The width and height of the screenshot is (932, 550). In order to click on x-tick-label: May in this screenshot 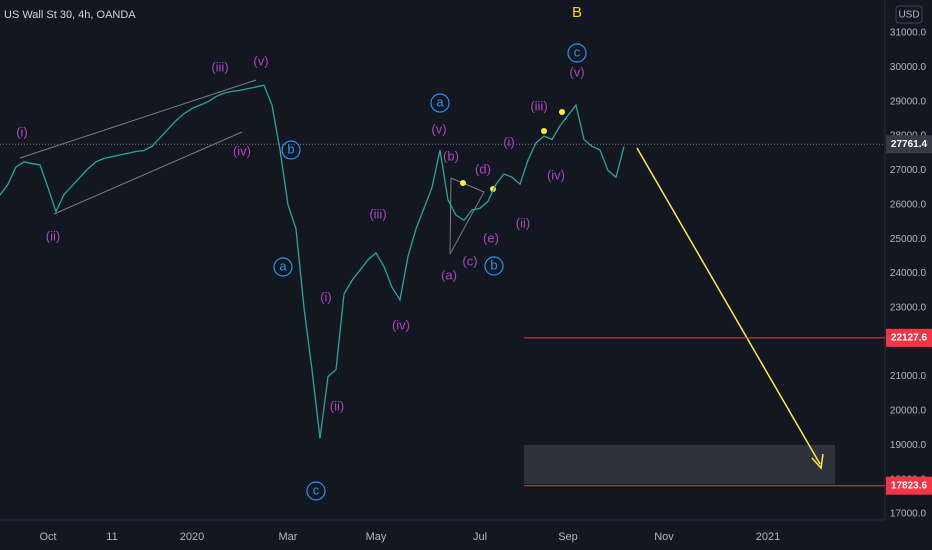, I will do `click(376, 537)`.